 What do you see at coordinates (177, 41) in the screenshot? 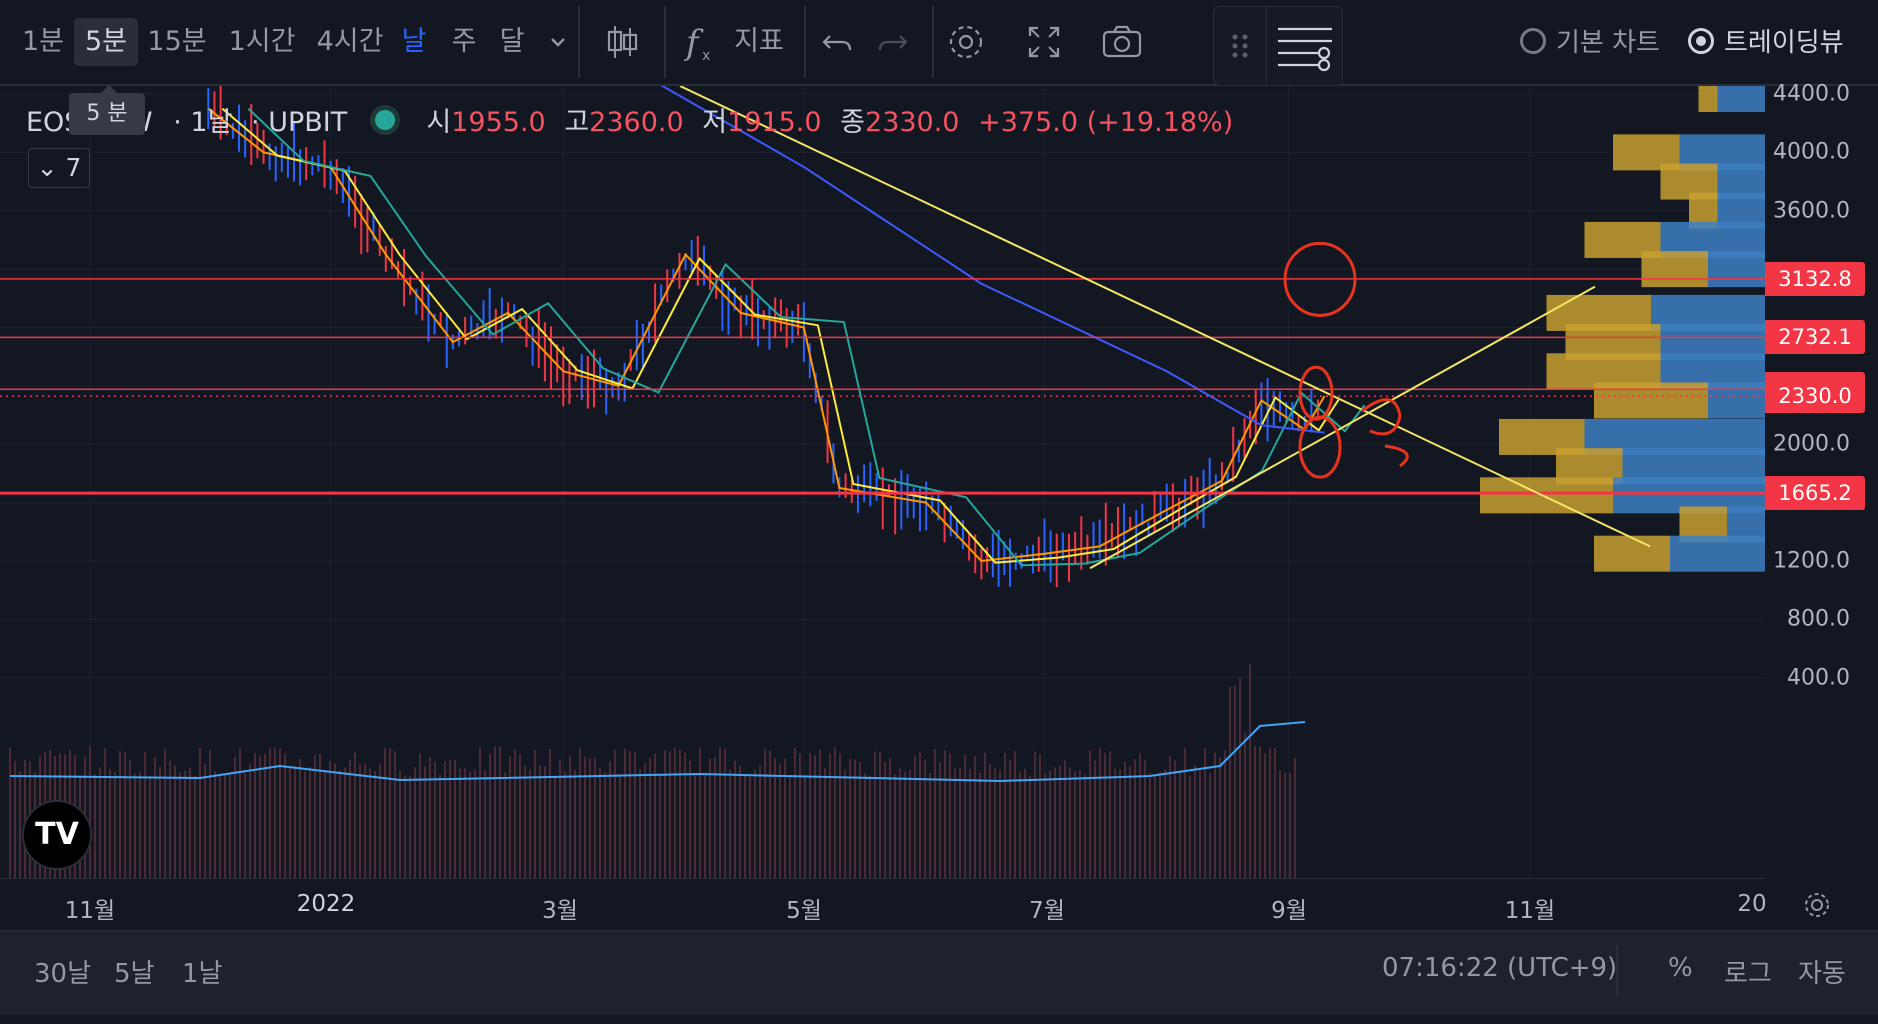
I see `interval-15m: 15분` at bounding box center [177, 41].